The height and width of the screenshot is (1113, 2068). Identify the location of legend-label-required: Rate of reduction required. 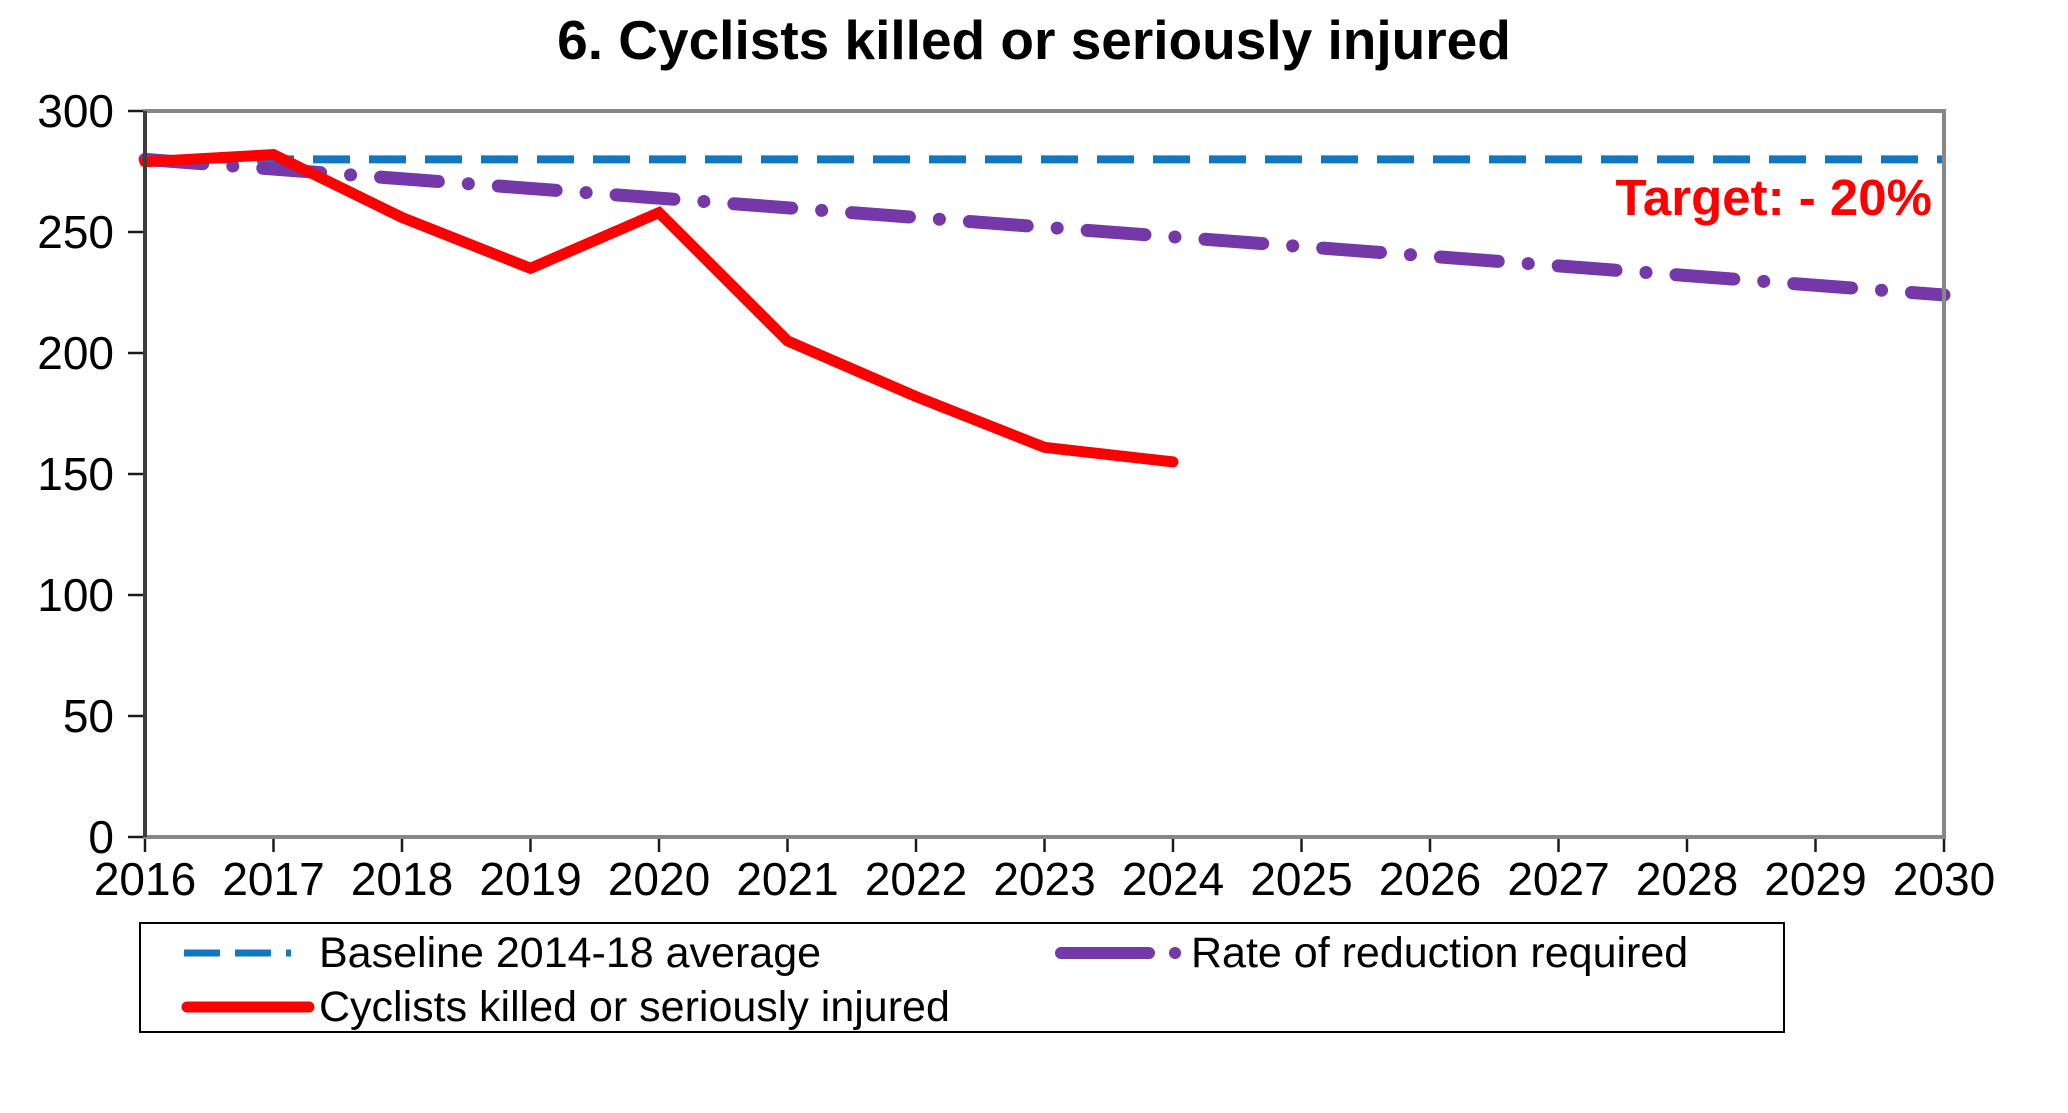
(1440, 952).